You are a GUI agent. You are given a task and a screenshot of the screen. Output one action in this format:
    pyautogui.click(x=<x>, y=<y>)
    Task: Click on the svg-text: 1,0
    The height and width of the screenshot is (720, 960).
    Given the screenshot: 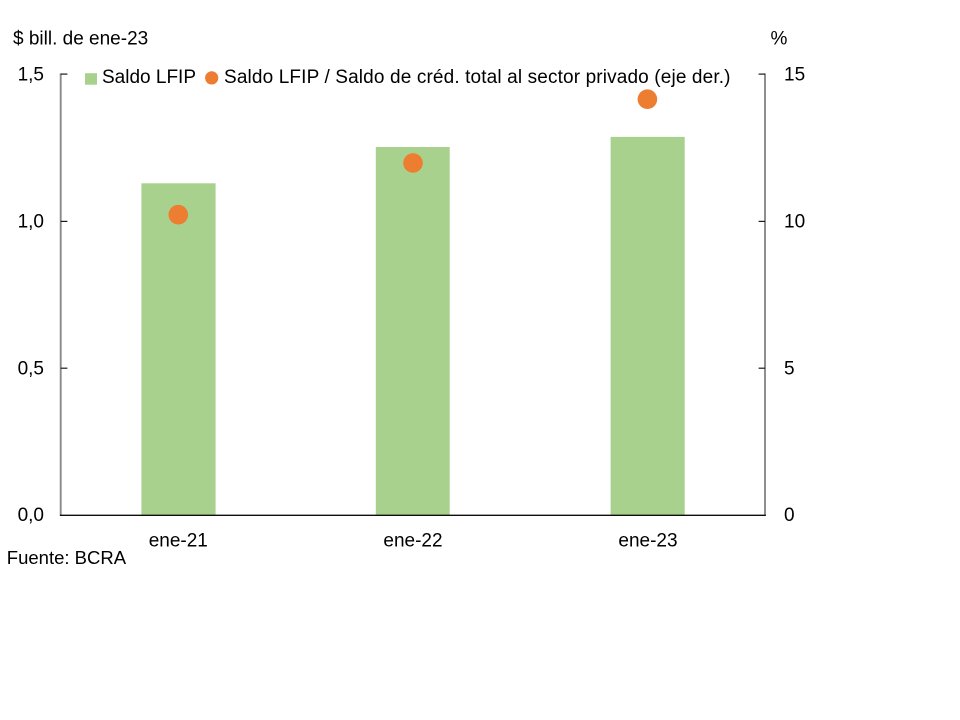 What is the action you would take?
    pyautogui.click(x=31, y=222)
    